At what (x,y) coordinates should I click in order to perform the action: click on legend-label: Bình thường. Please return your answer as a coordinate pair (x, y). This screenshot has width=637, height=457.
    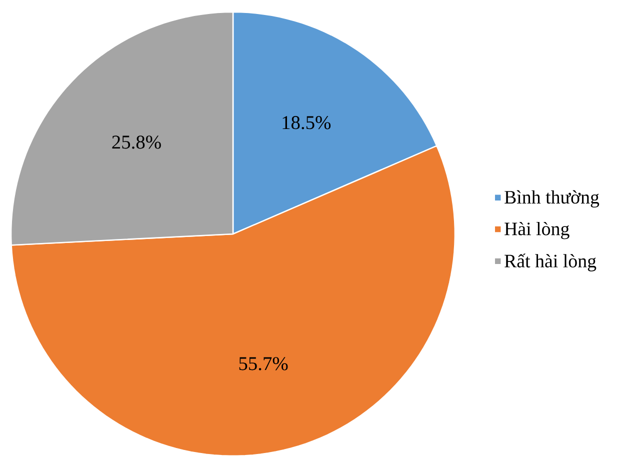
    Looking at the image, I should click on (552, 199).